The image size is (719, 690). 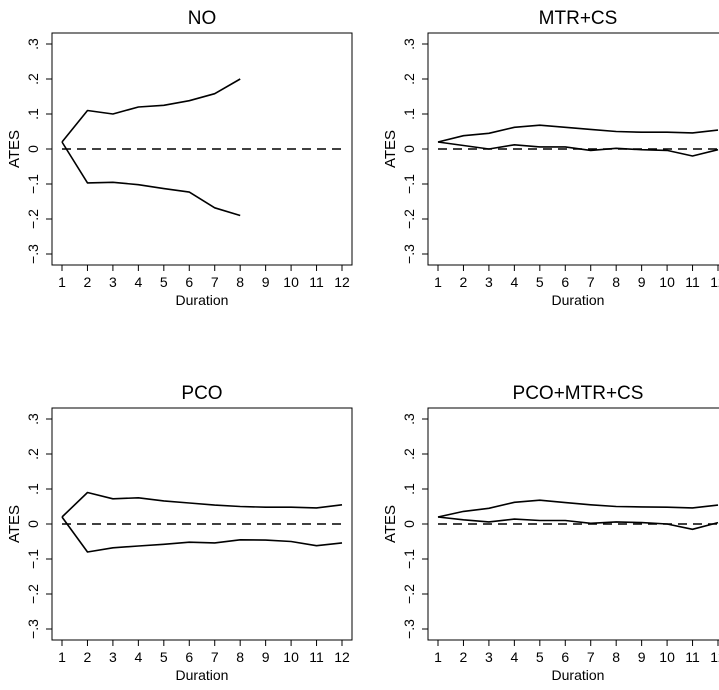 What do you see at coordinates (202, 18) in the screenshot?
I see `panel-title: NO` at bounding box center [202, 18].